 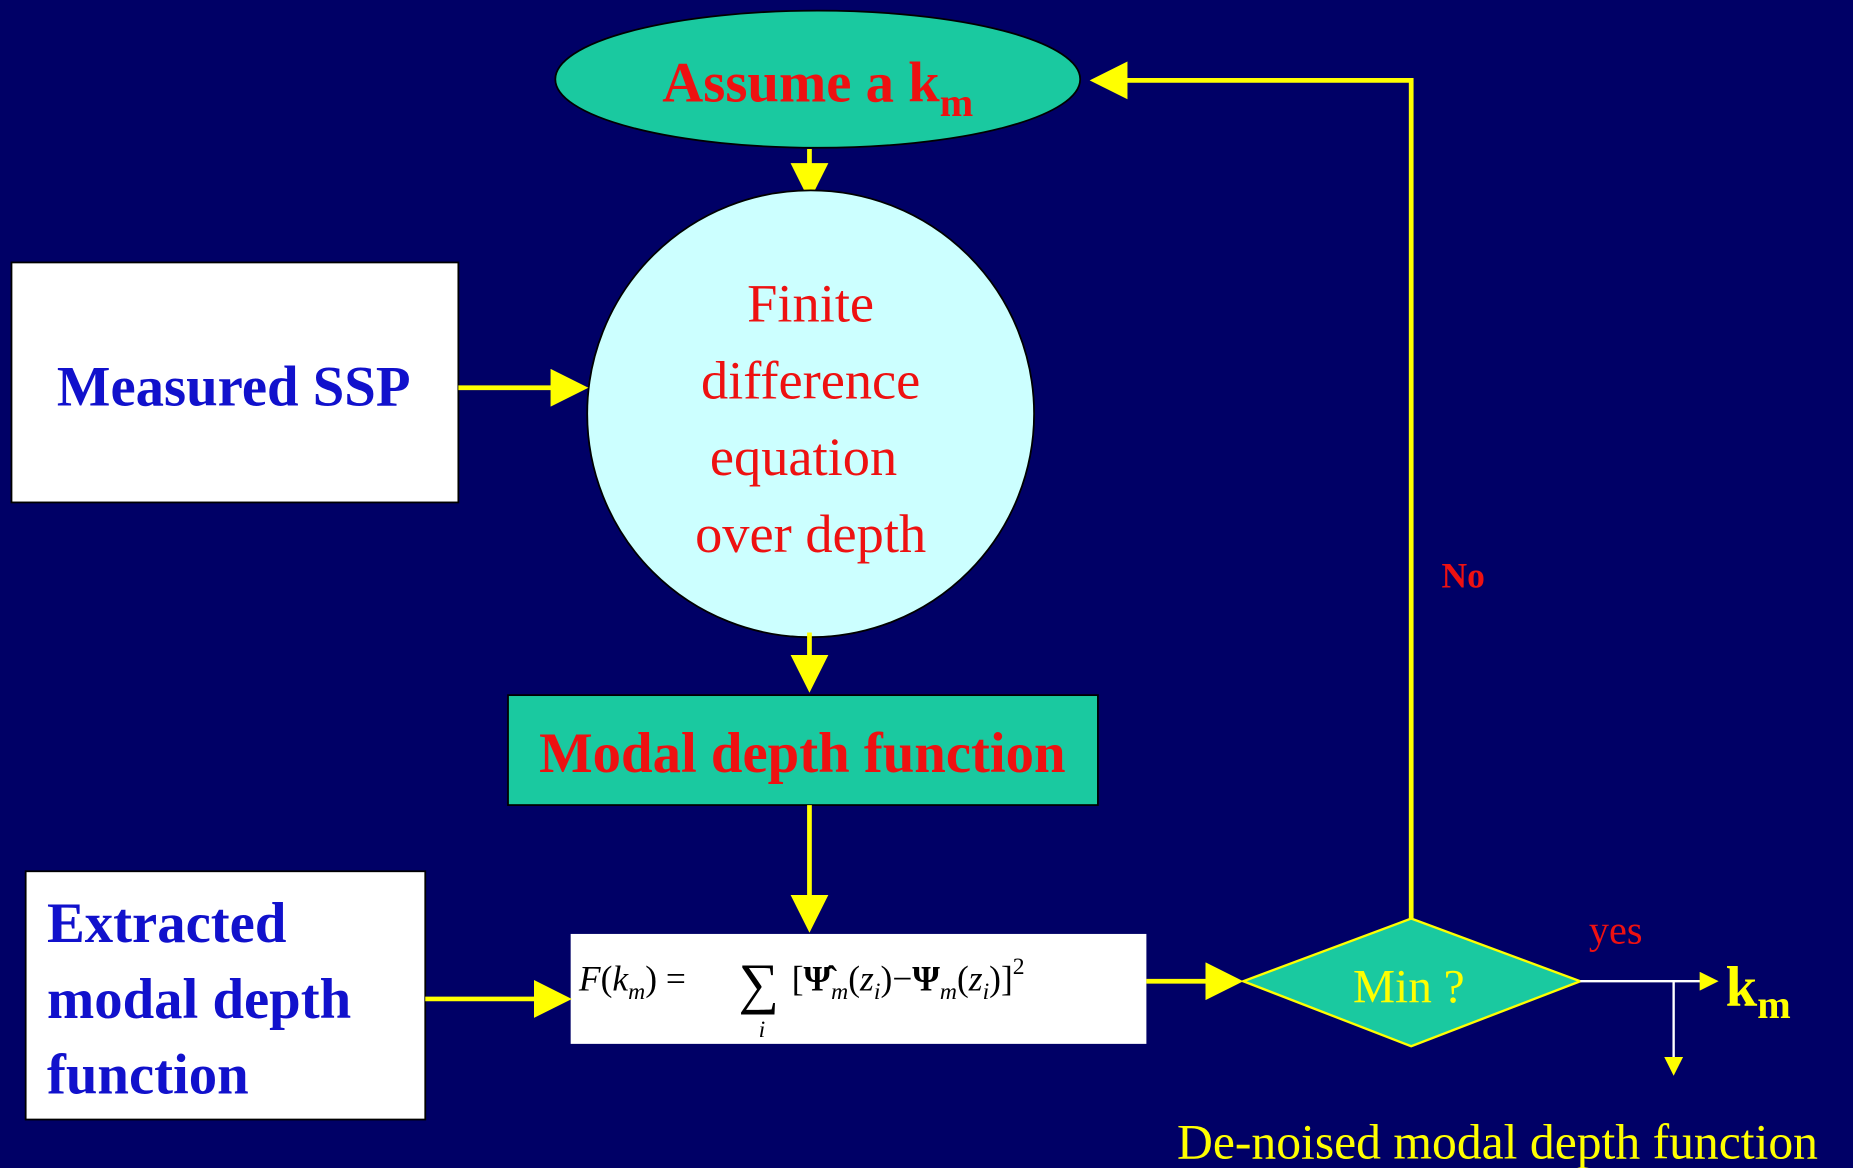 I want to click on formula-rhs: [Ψ̂m(zi)−Ψm(zi)]2, so click(x=908, y=979).